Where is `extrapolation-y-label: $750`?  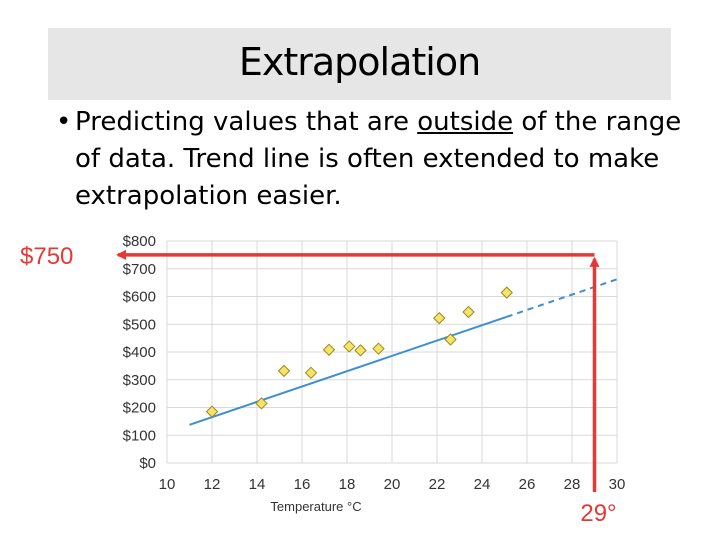
extrapolation-y-label: $750 is located at coordinates (46, 256).